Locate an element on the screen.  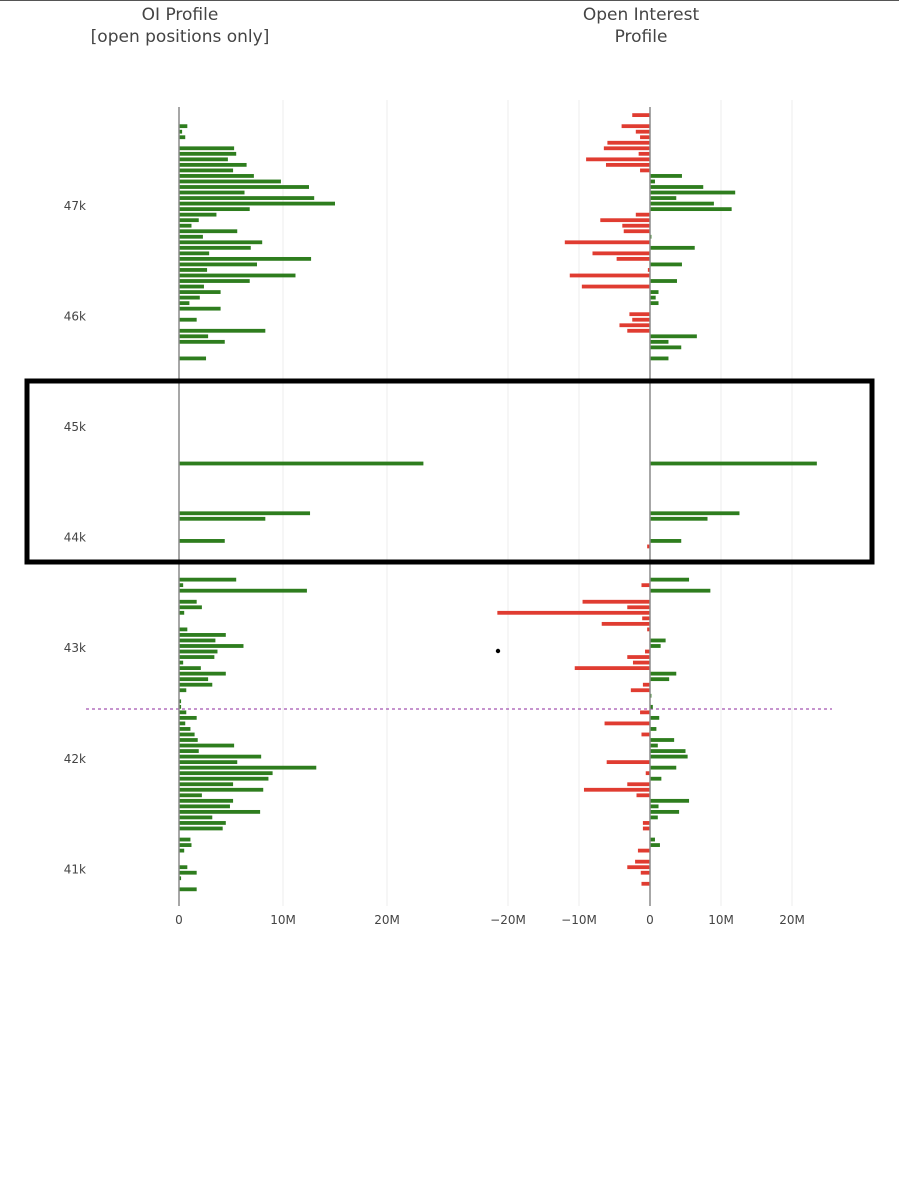
right-chart-title-line1: Open Interest is located at coordinates (641, 15).